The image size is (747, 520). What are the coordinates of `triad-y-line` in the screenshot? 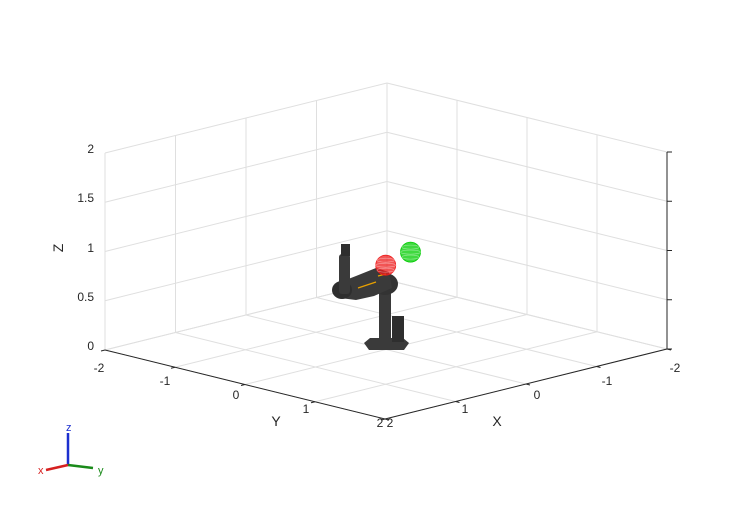 It's located at (80, 466).